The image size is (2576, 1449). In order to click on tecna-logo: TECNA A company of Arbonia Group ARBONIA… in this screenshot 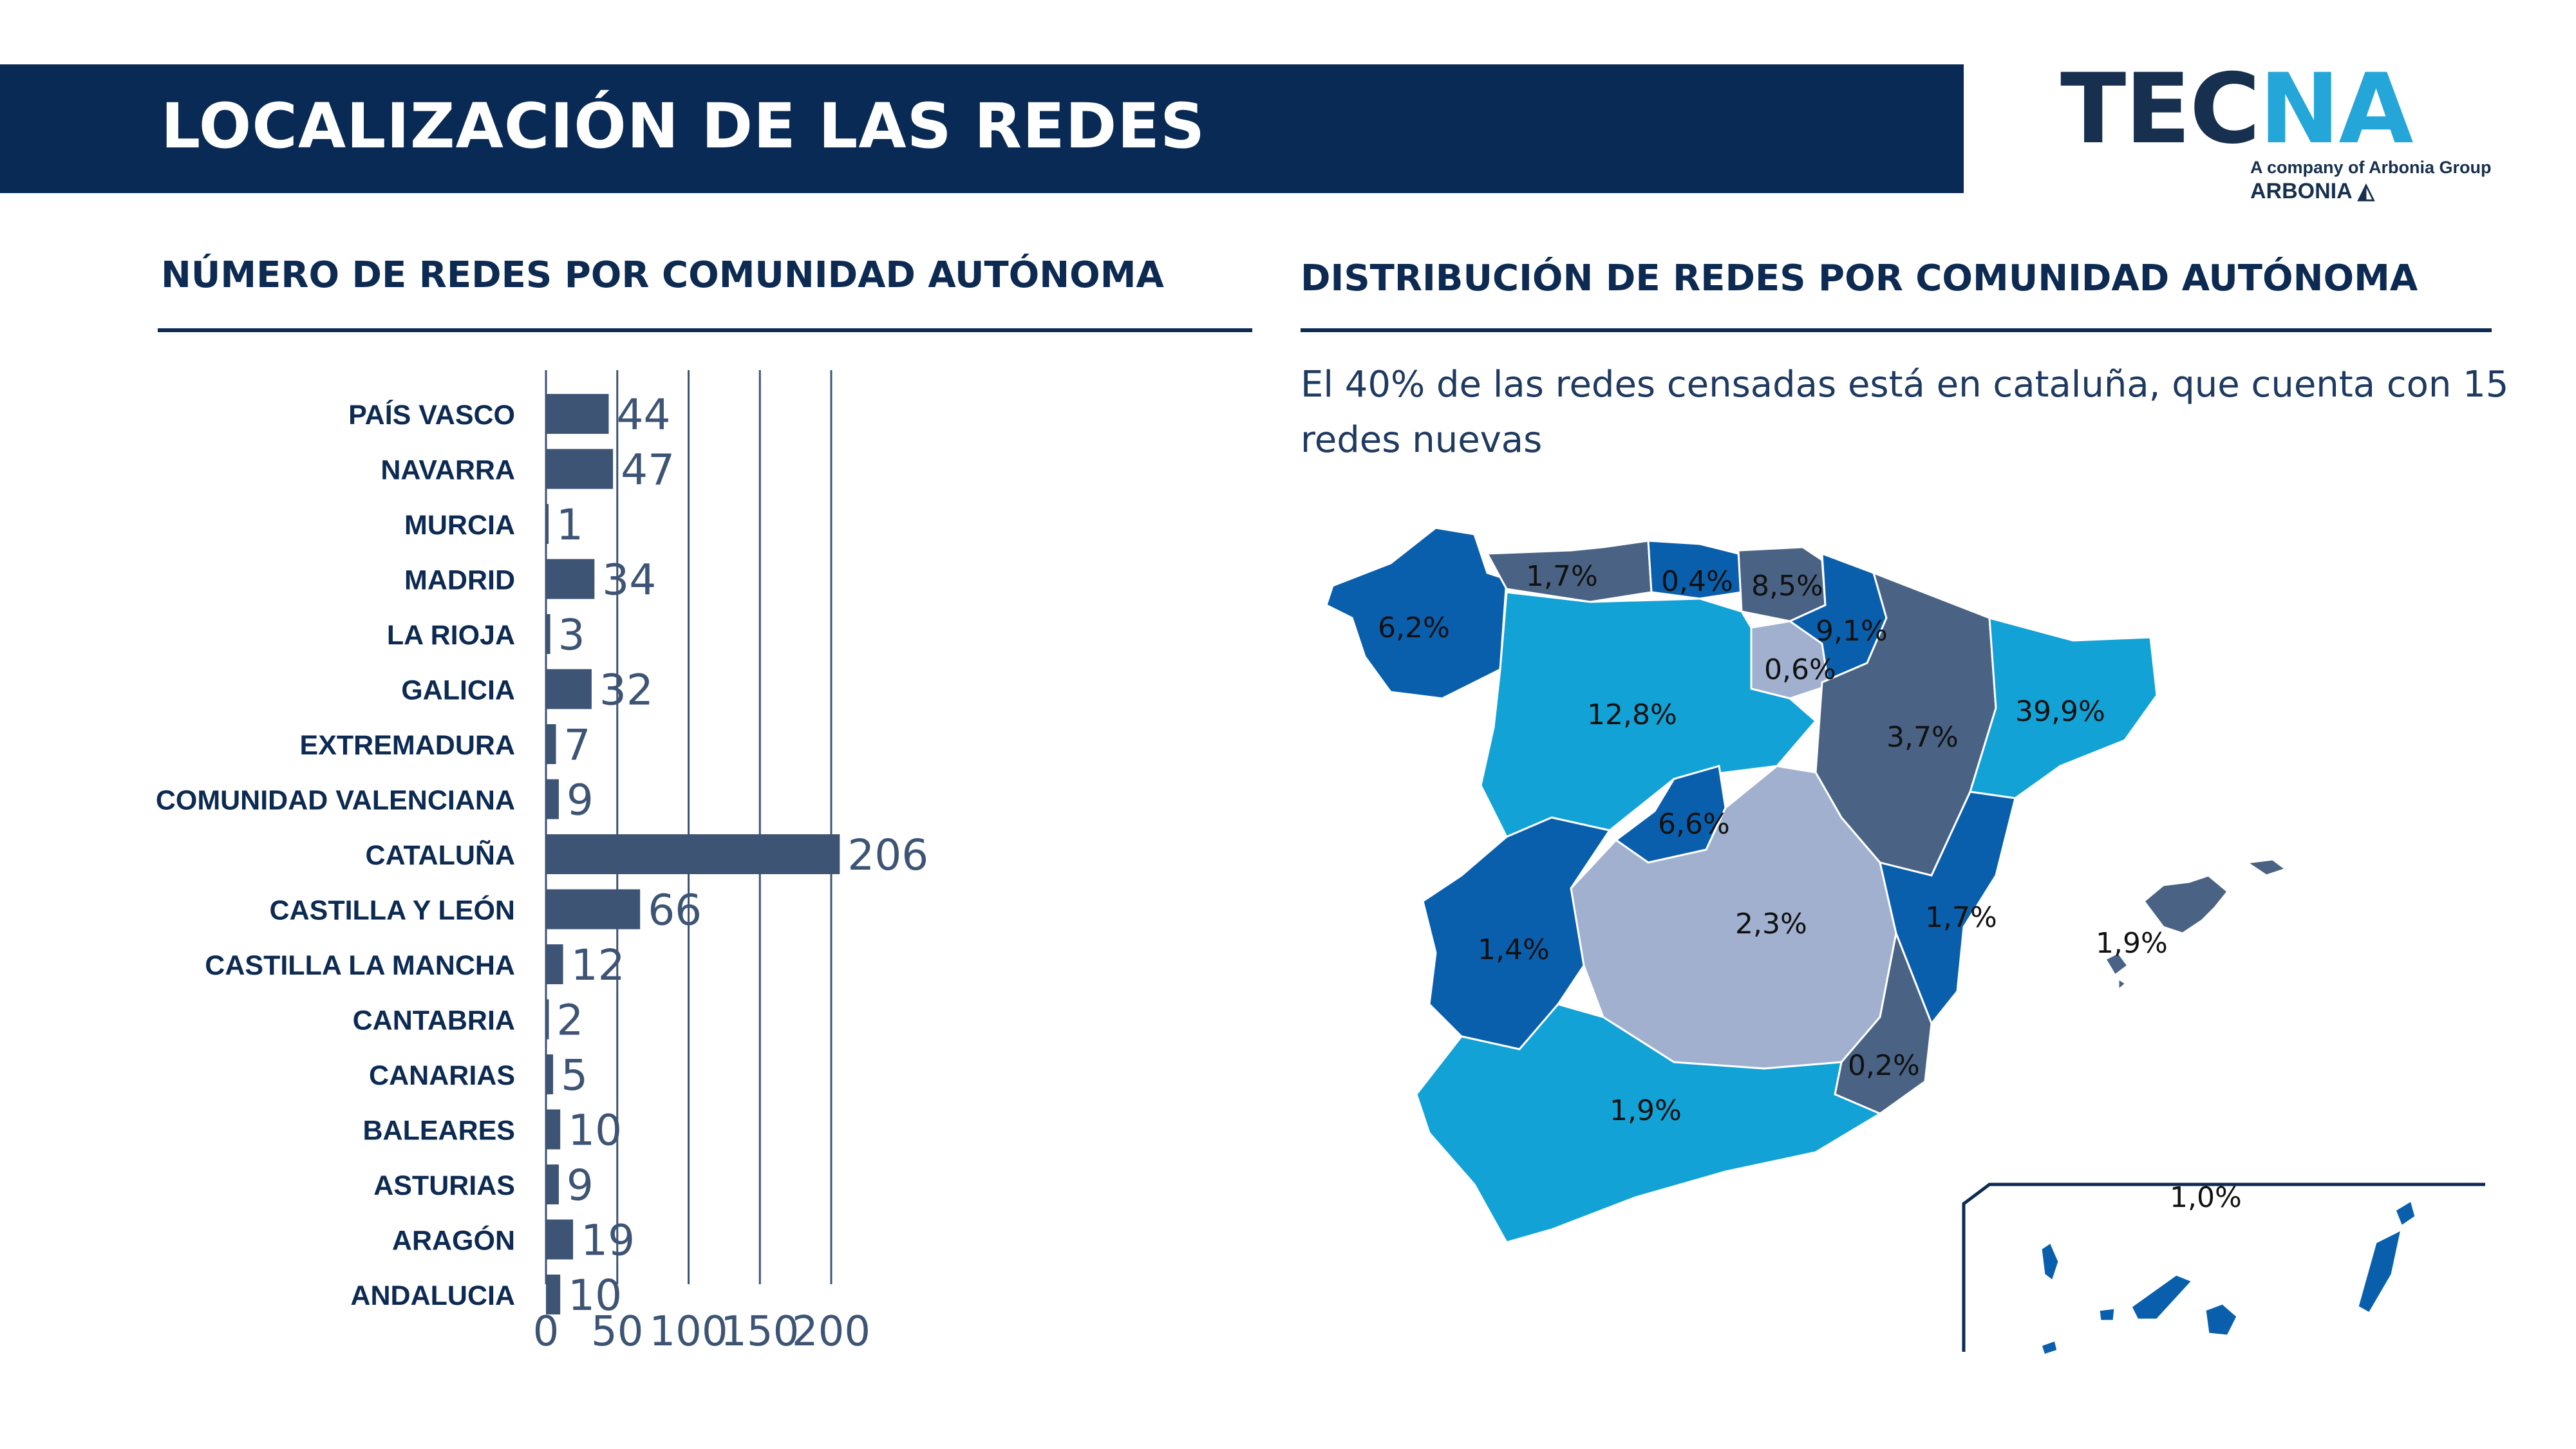, I will do `click(2292, 132)`.